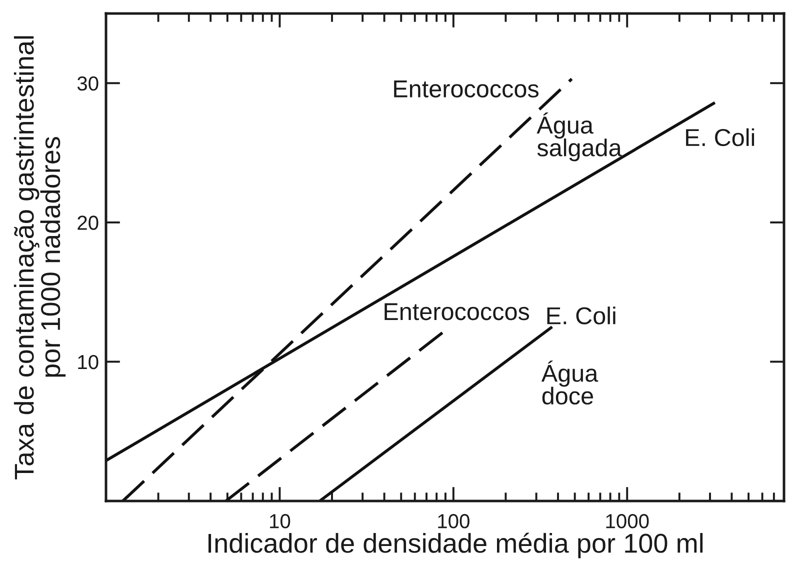 This screenshot has height=561, width=787. I want to click on y-tick-label: 10, so click(88, 362).